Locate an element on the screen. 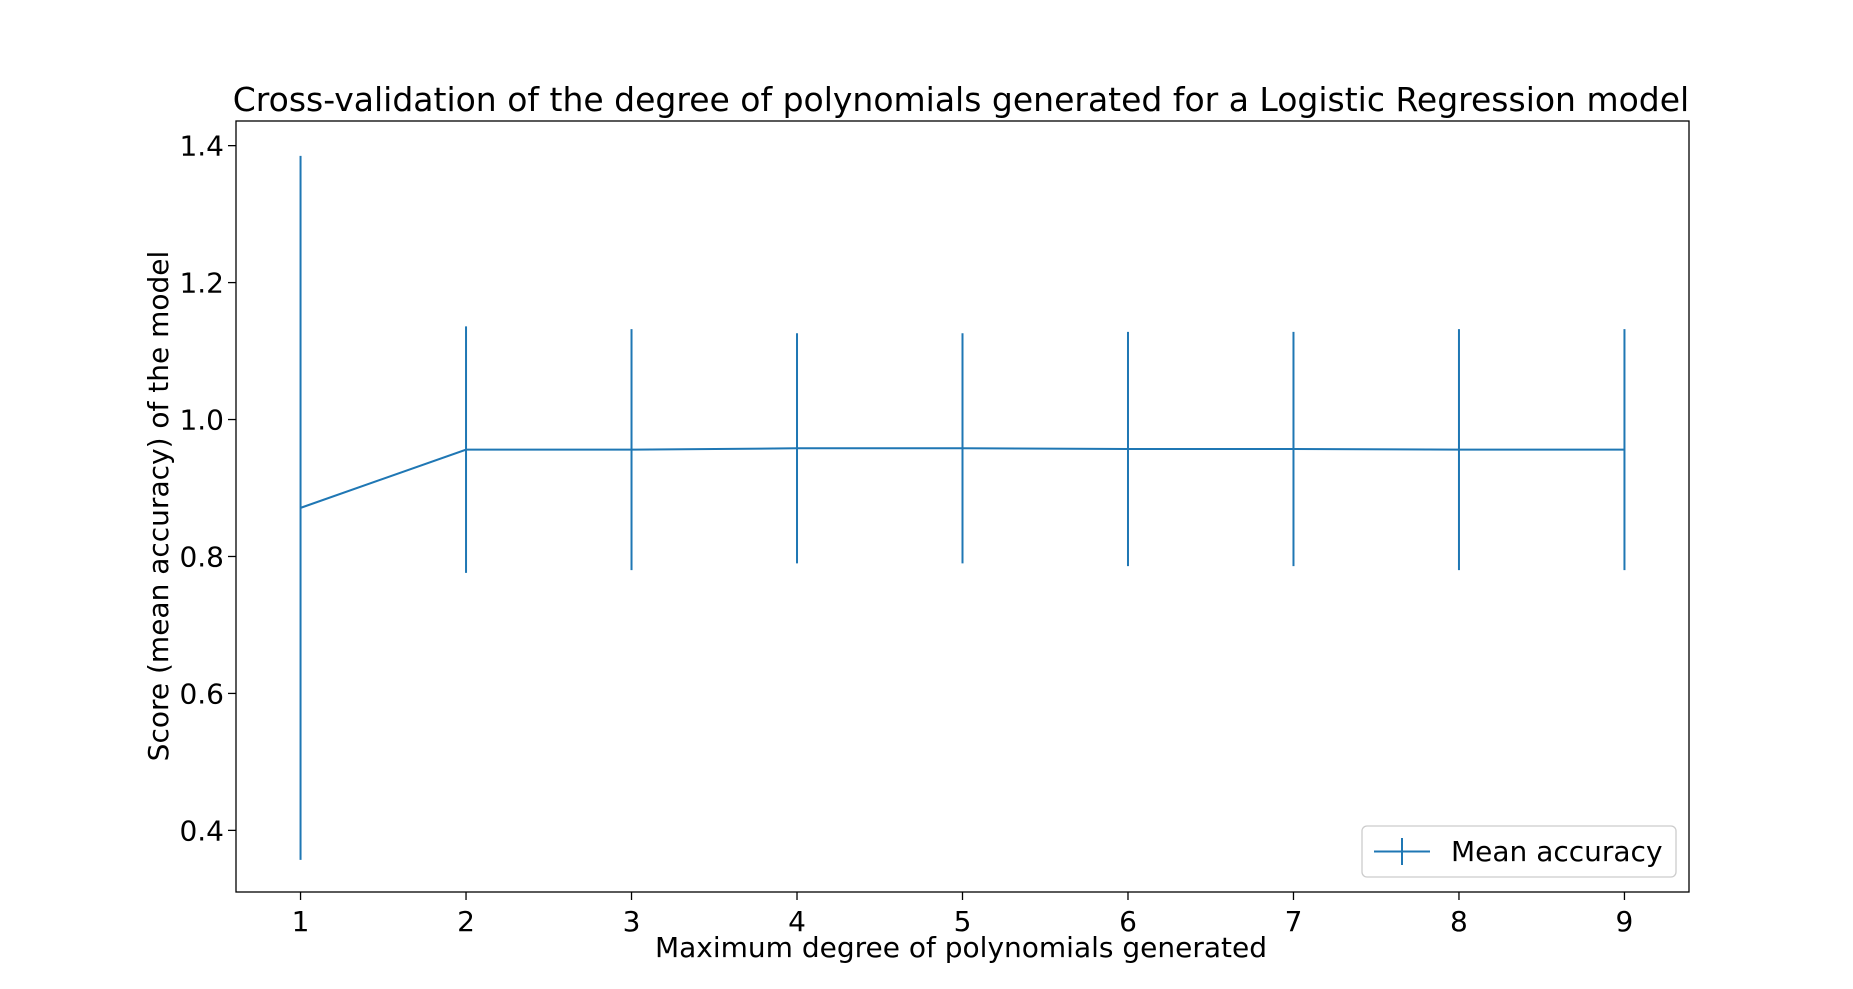  series-line-mean-accuracy is located at coordinates (962, 478).